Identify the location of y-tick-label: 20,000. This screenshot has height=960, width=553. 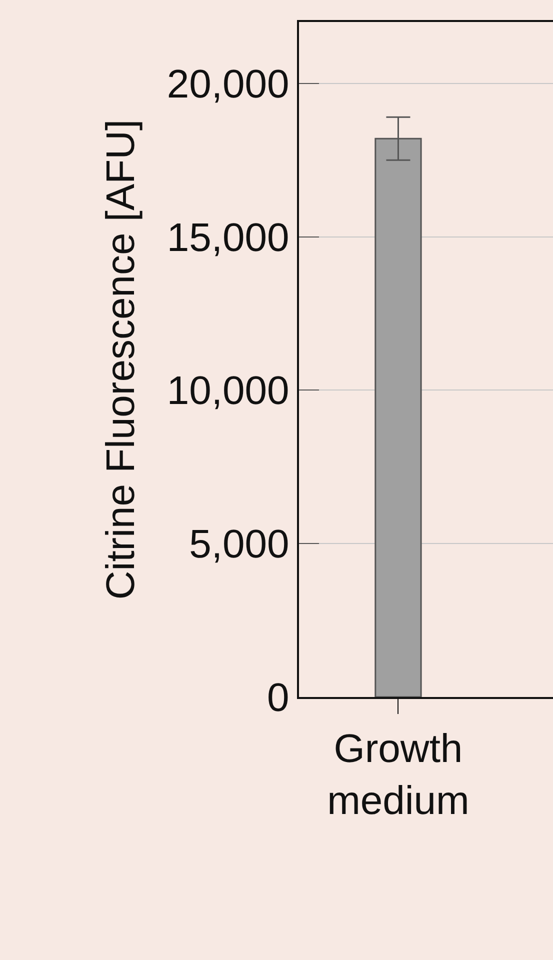
(228, 84).